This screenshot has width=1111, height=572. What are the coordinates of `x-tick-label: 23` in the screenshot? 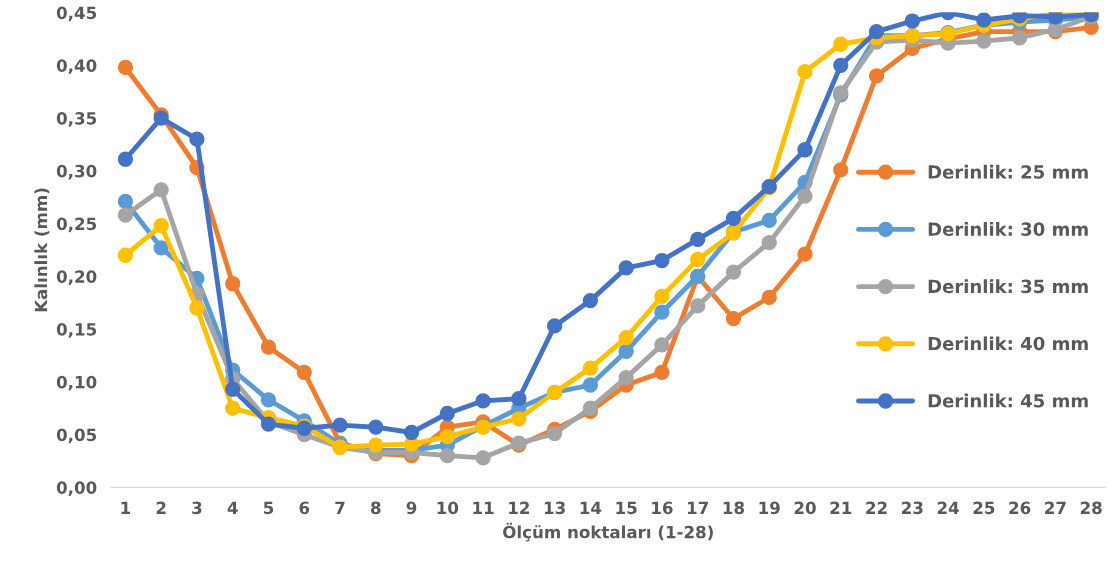 It's located at (912, 508).